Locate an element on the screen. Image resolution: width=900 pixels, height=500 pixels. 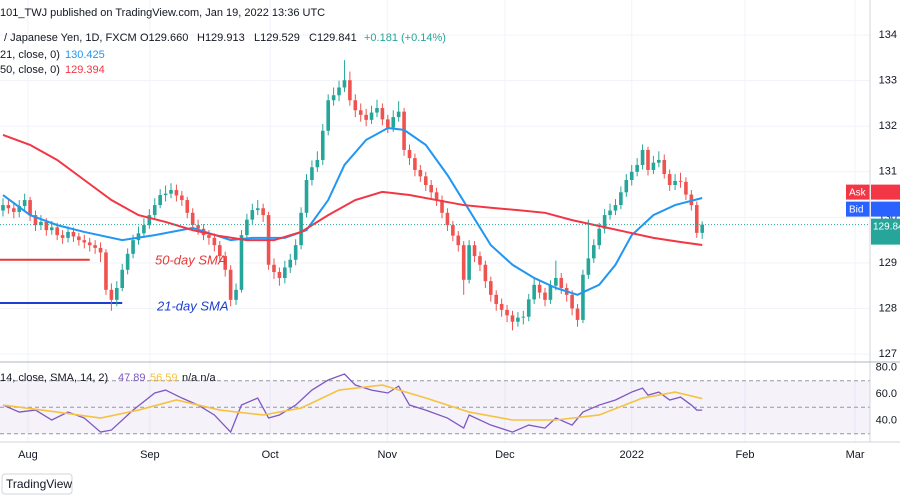
annotation: 50-day SMA is located at coordinates (191, 259).